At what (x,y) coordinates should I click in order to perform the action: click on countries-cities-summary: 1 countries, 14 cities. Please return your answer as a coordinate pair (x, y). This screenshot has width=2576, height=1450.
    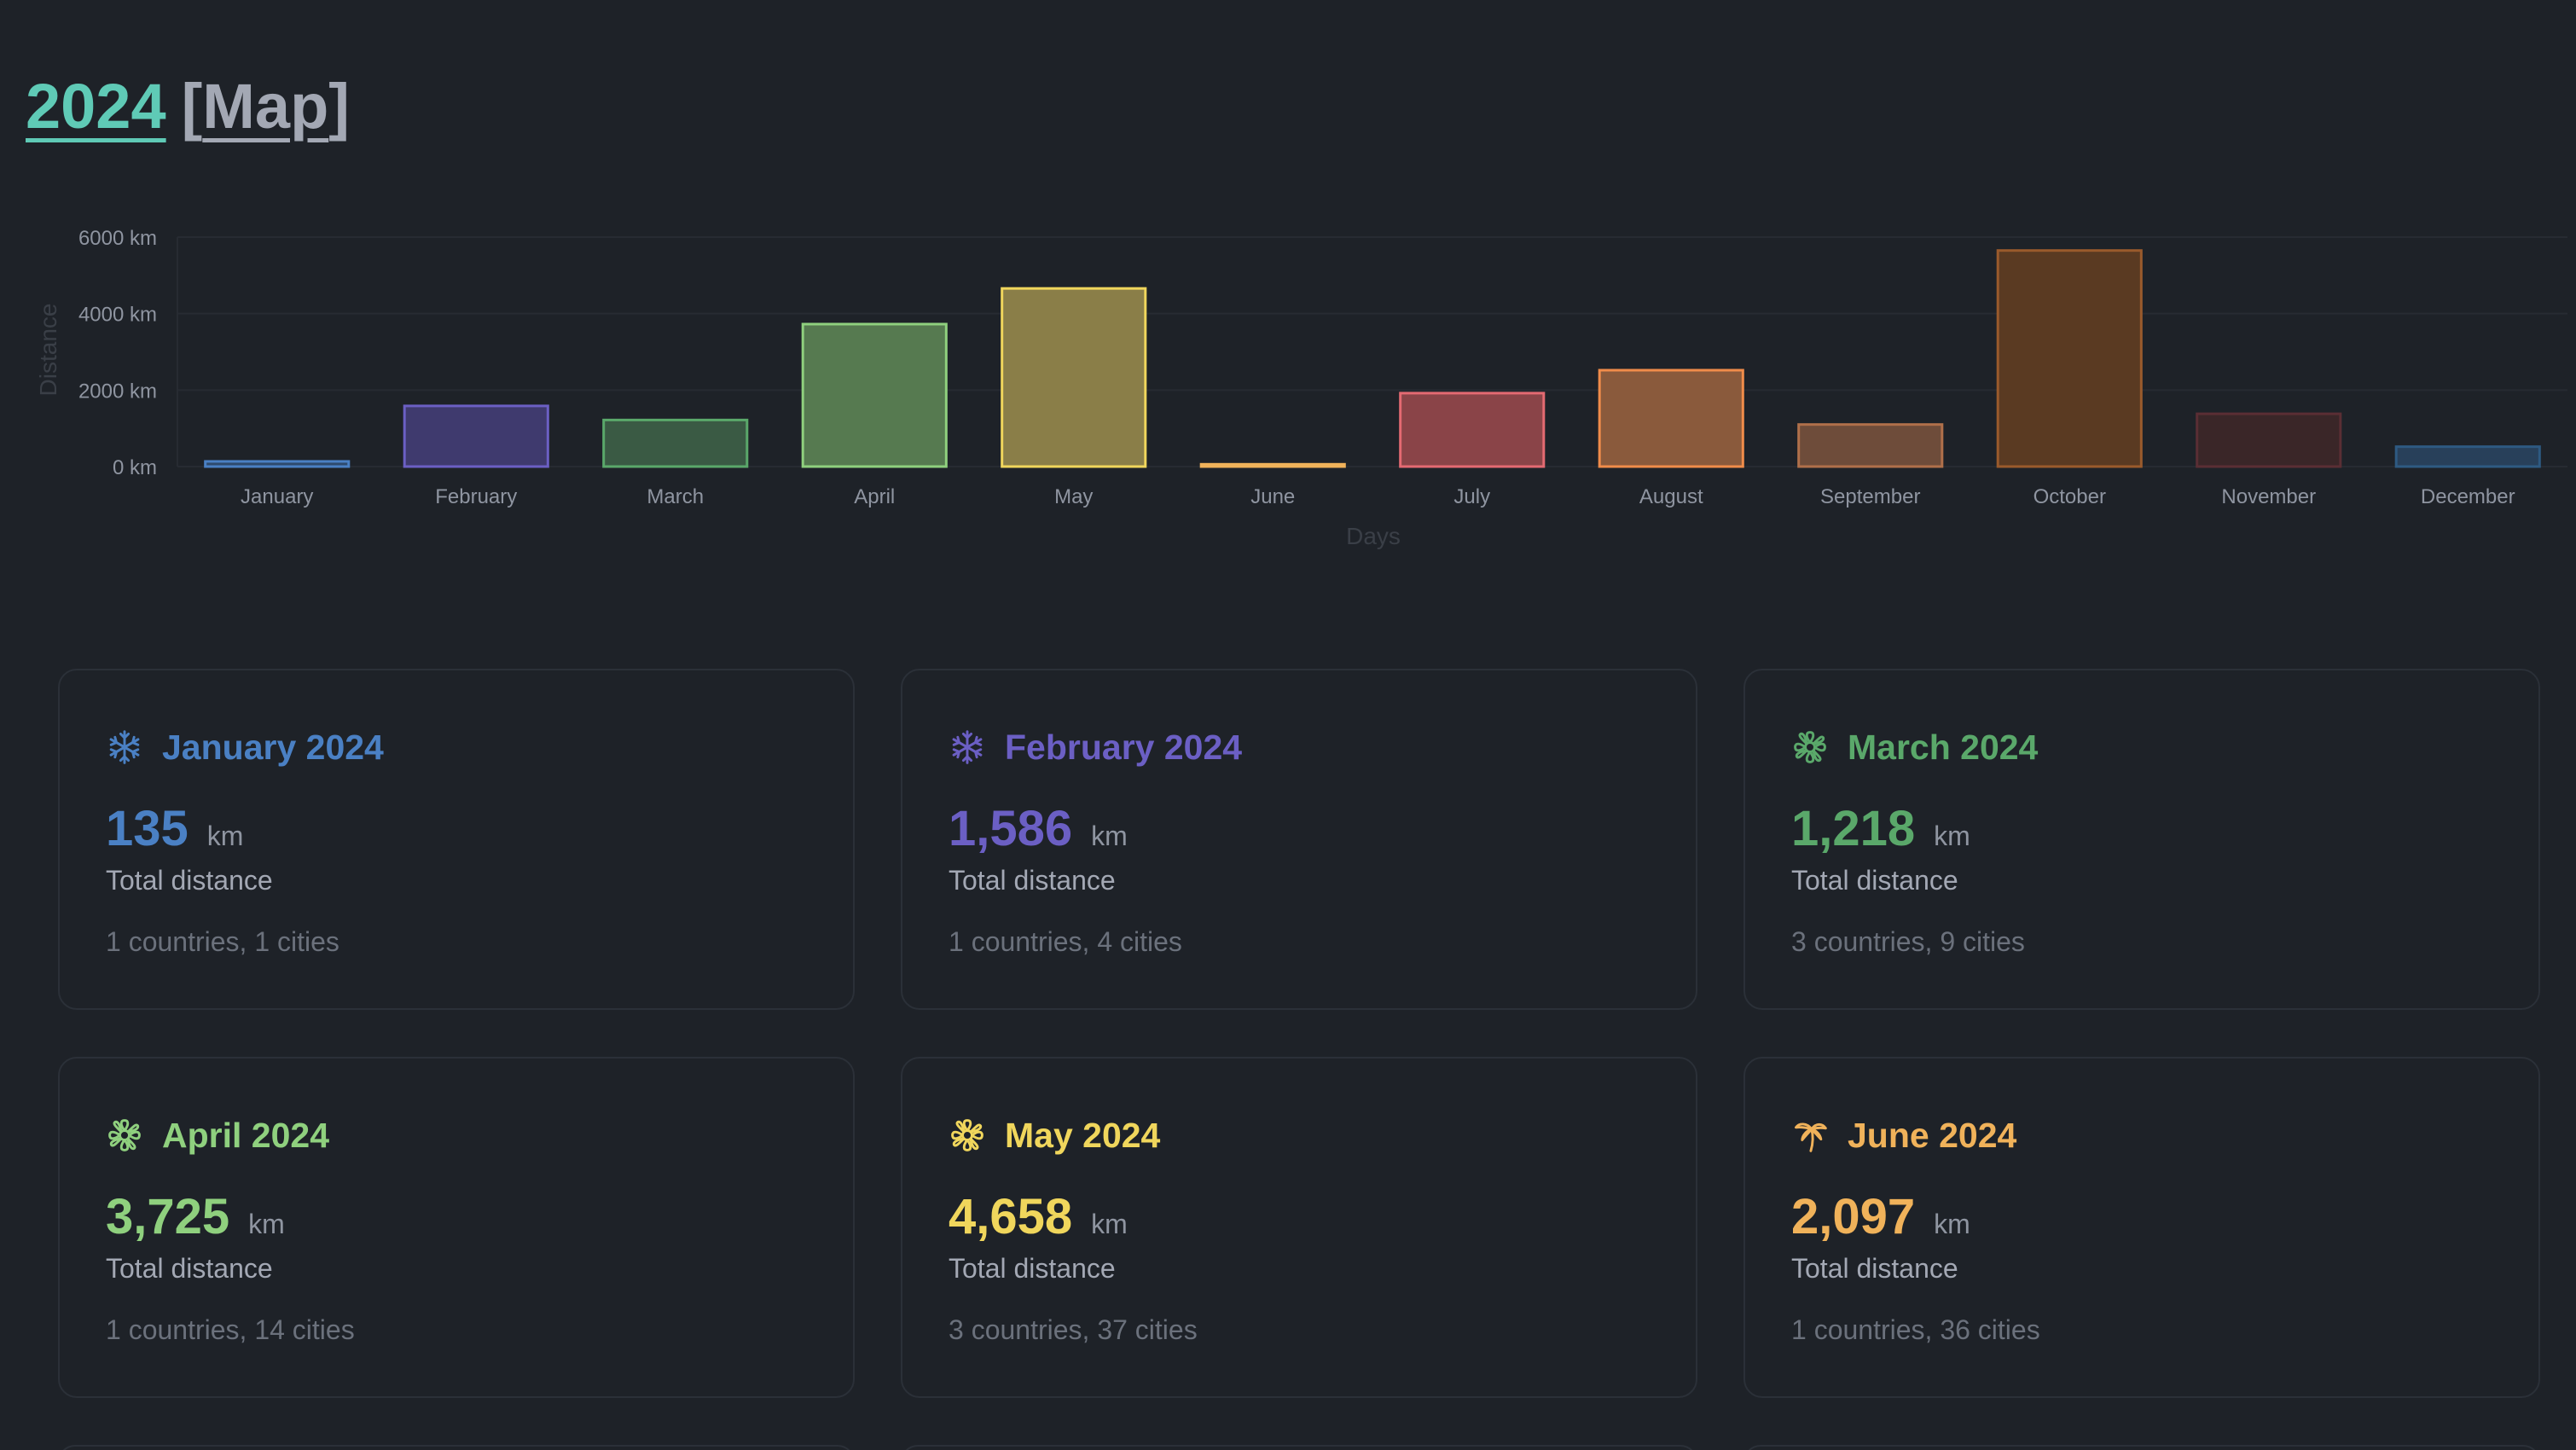
    Looking at the image, I should click on (230, 1329).